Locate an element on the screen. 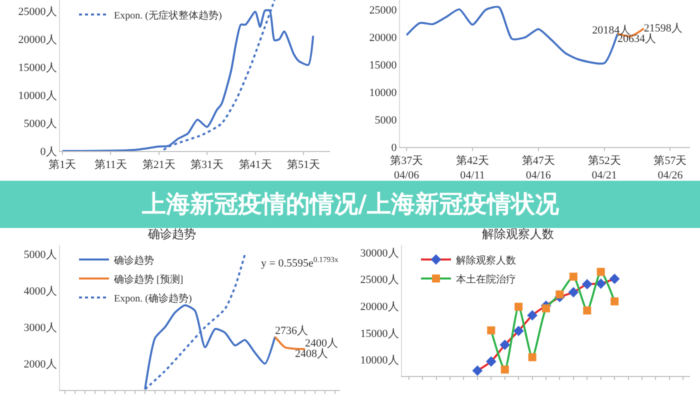 The width and height of the screenshot is (700, 400). legend-label: Expon. (确诊趋势) is located at coordinates (153, 298).